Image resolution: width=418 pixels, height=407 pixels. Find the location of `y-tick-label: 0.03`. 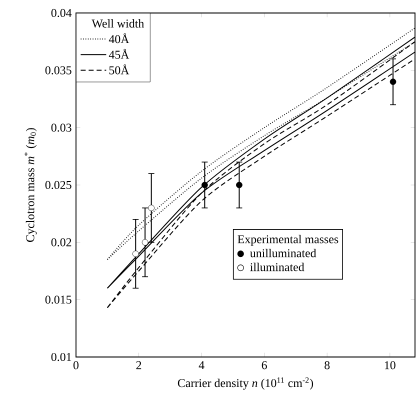

y-tick-label: 0.03 is located at coordinates (61, 128).